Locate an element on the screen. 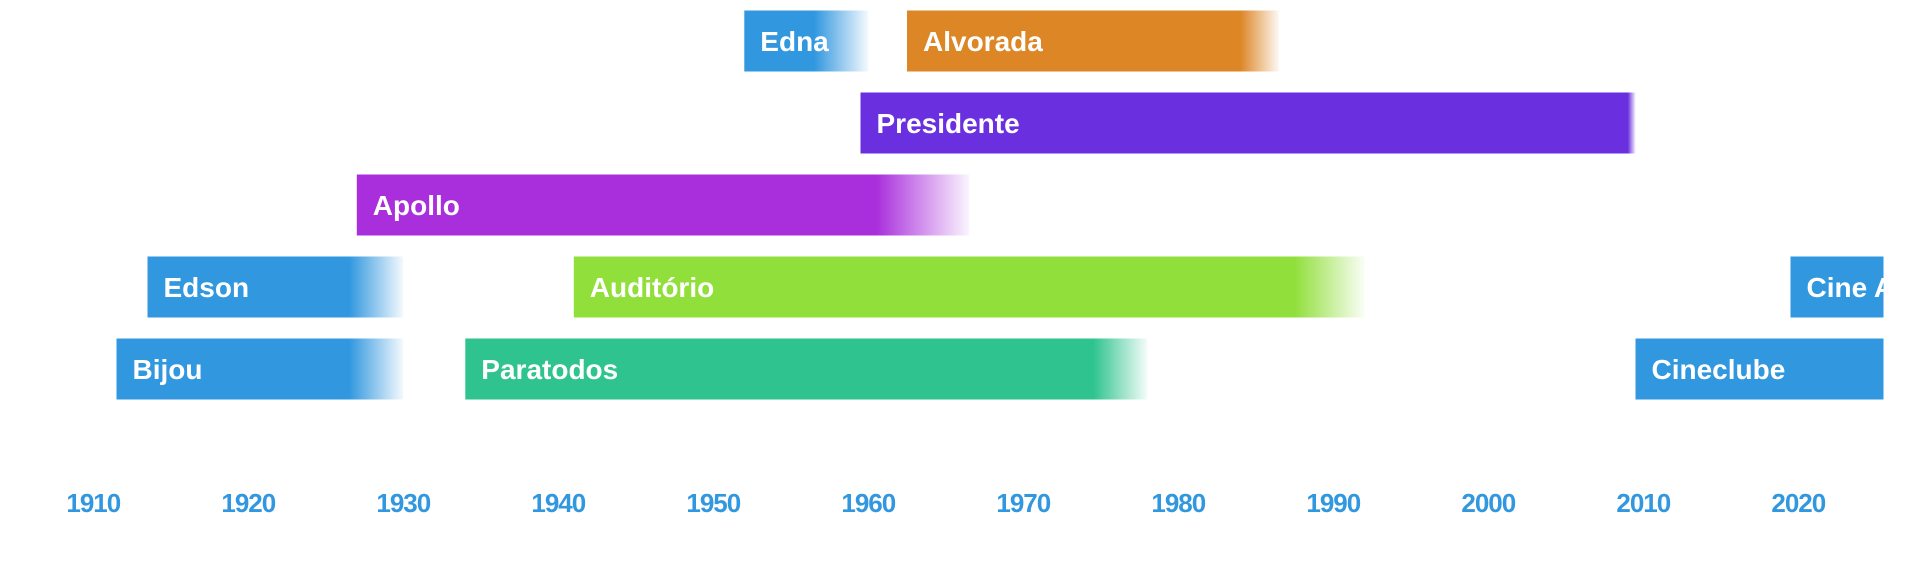  bar-label-presidente: Presidente is located at coordinates (948, 123).